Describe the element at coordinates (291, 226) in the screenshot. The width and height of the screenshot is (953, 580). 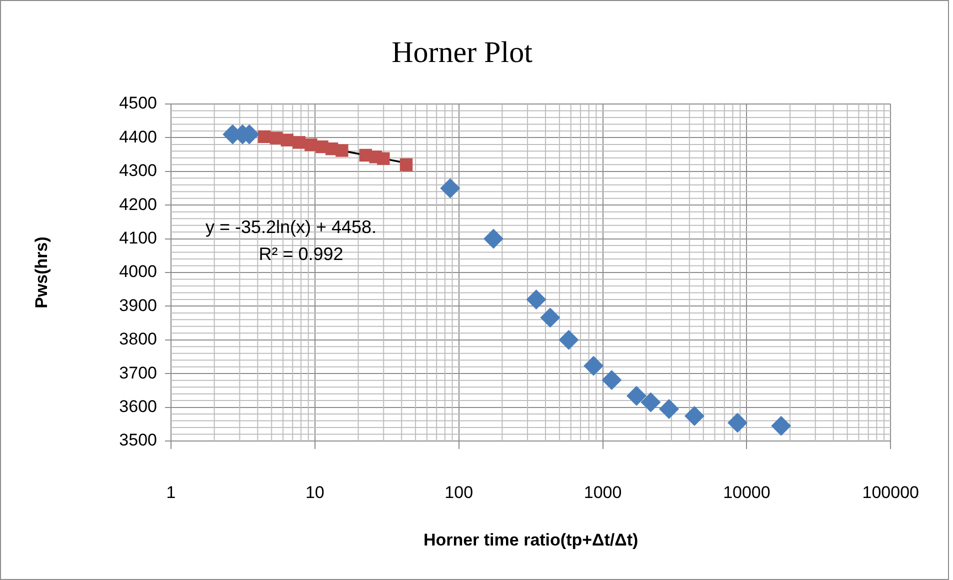
I see `annotation: y = -35.2ln(x) + 4458.` at that location.